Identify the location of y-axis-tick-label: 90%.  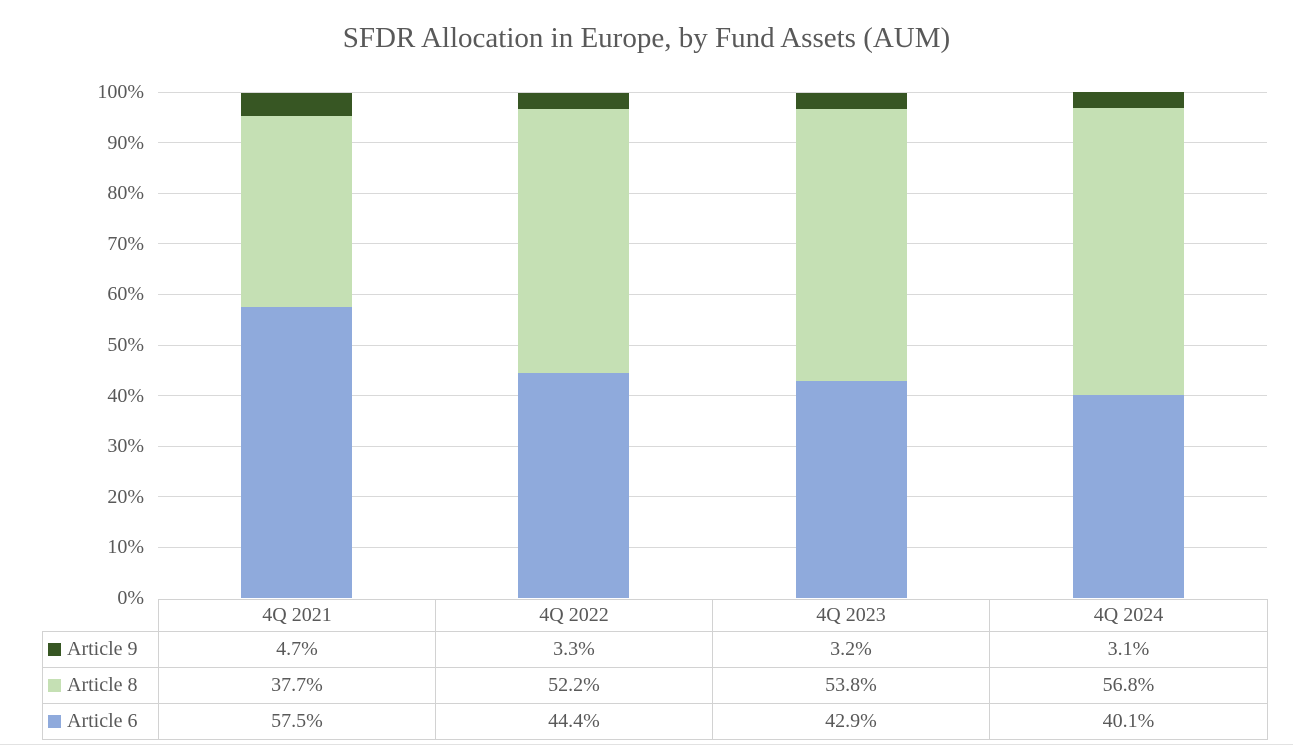
(125, 142).